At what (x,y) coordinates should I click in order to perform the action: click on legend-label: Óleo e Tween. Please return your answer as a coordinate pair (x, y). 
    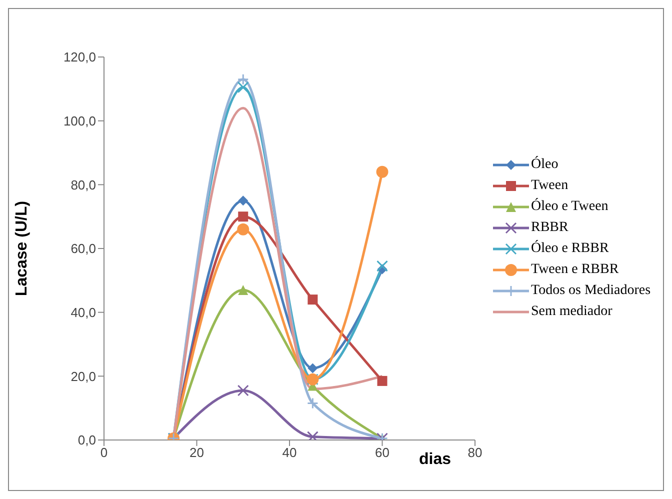
    Looking at the image, I should click on (569, 206).